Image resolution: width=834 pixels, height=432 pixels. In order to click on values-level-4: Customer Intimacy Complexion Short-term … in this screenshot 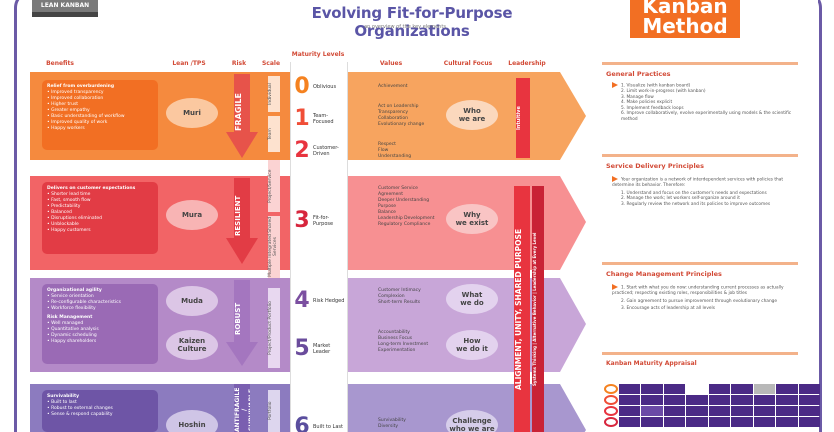, I will do `click(399, 297)`.